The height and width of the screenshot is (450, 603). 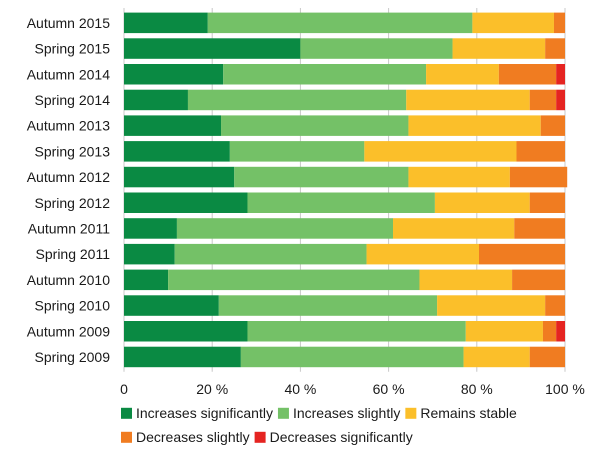 I want to click on category-label: Spring 2014, so click(x=72, y=100).